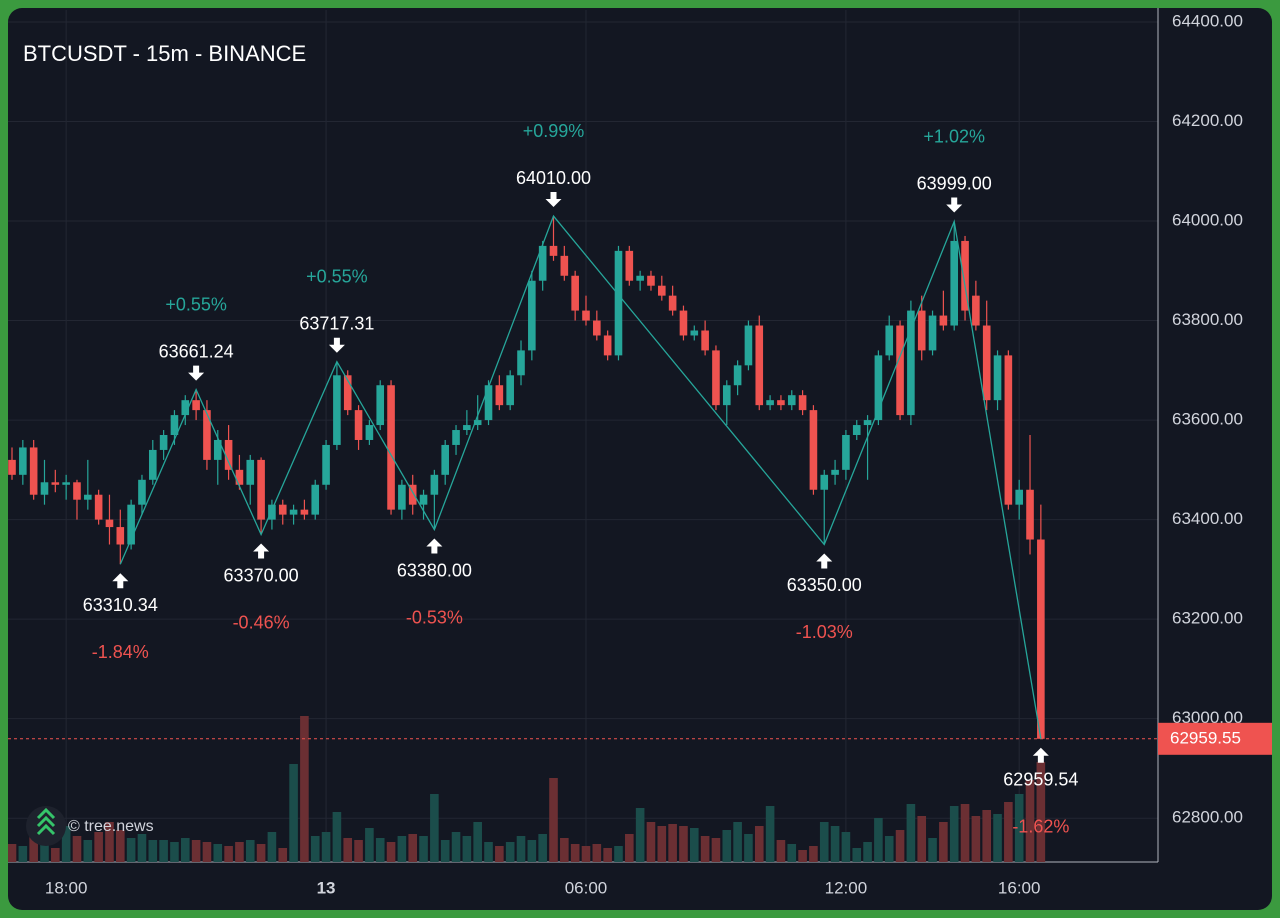 This screenshot has width=1280, height=918. I want to click on pivot-price: 63717.31, so click(336, 323).